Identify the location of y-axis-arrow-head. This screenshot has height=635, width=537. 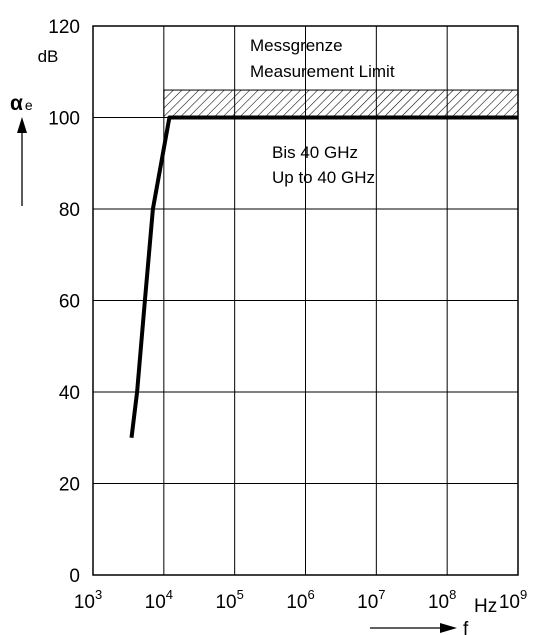
(22, 125).